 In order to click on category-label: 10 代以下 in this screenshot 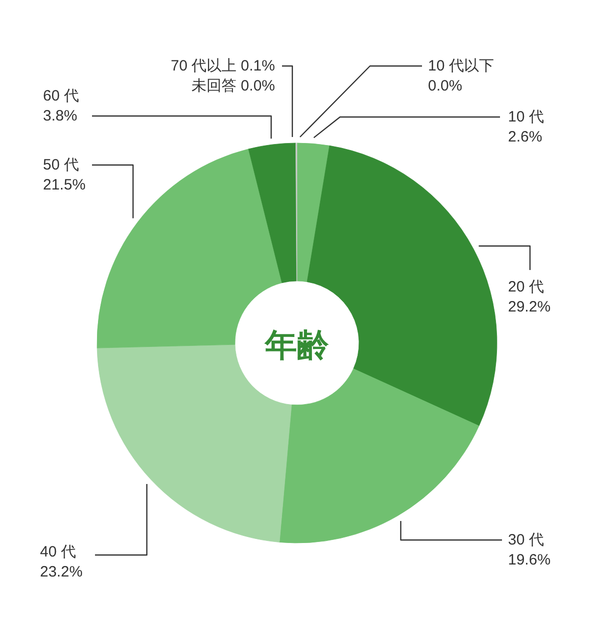, I will do `click(461, 66)`.